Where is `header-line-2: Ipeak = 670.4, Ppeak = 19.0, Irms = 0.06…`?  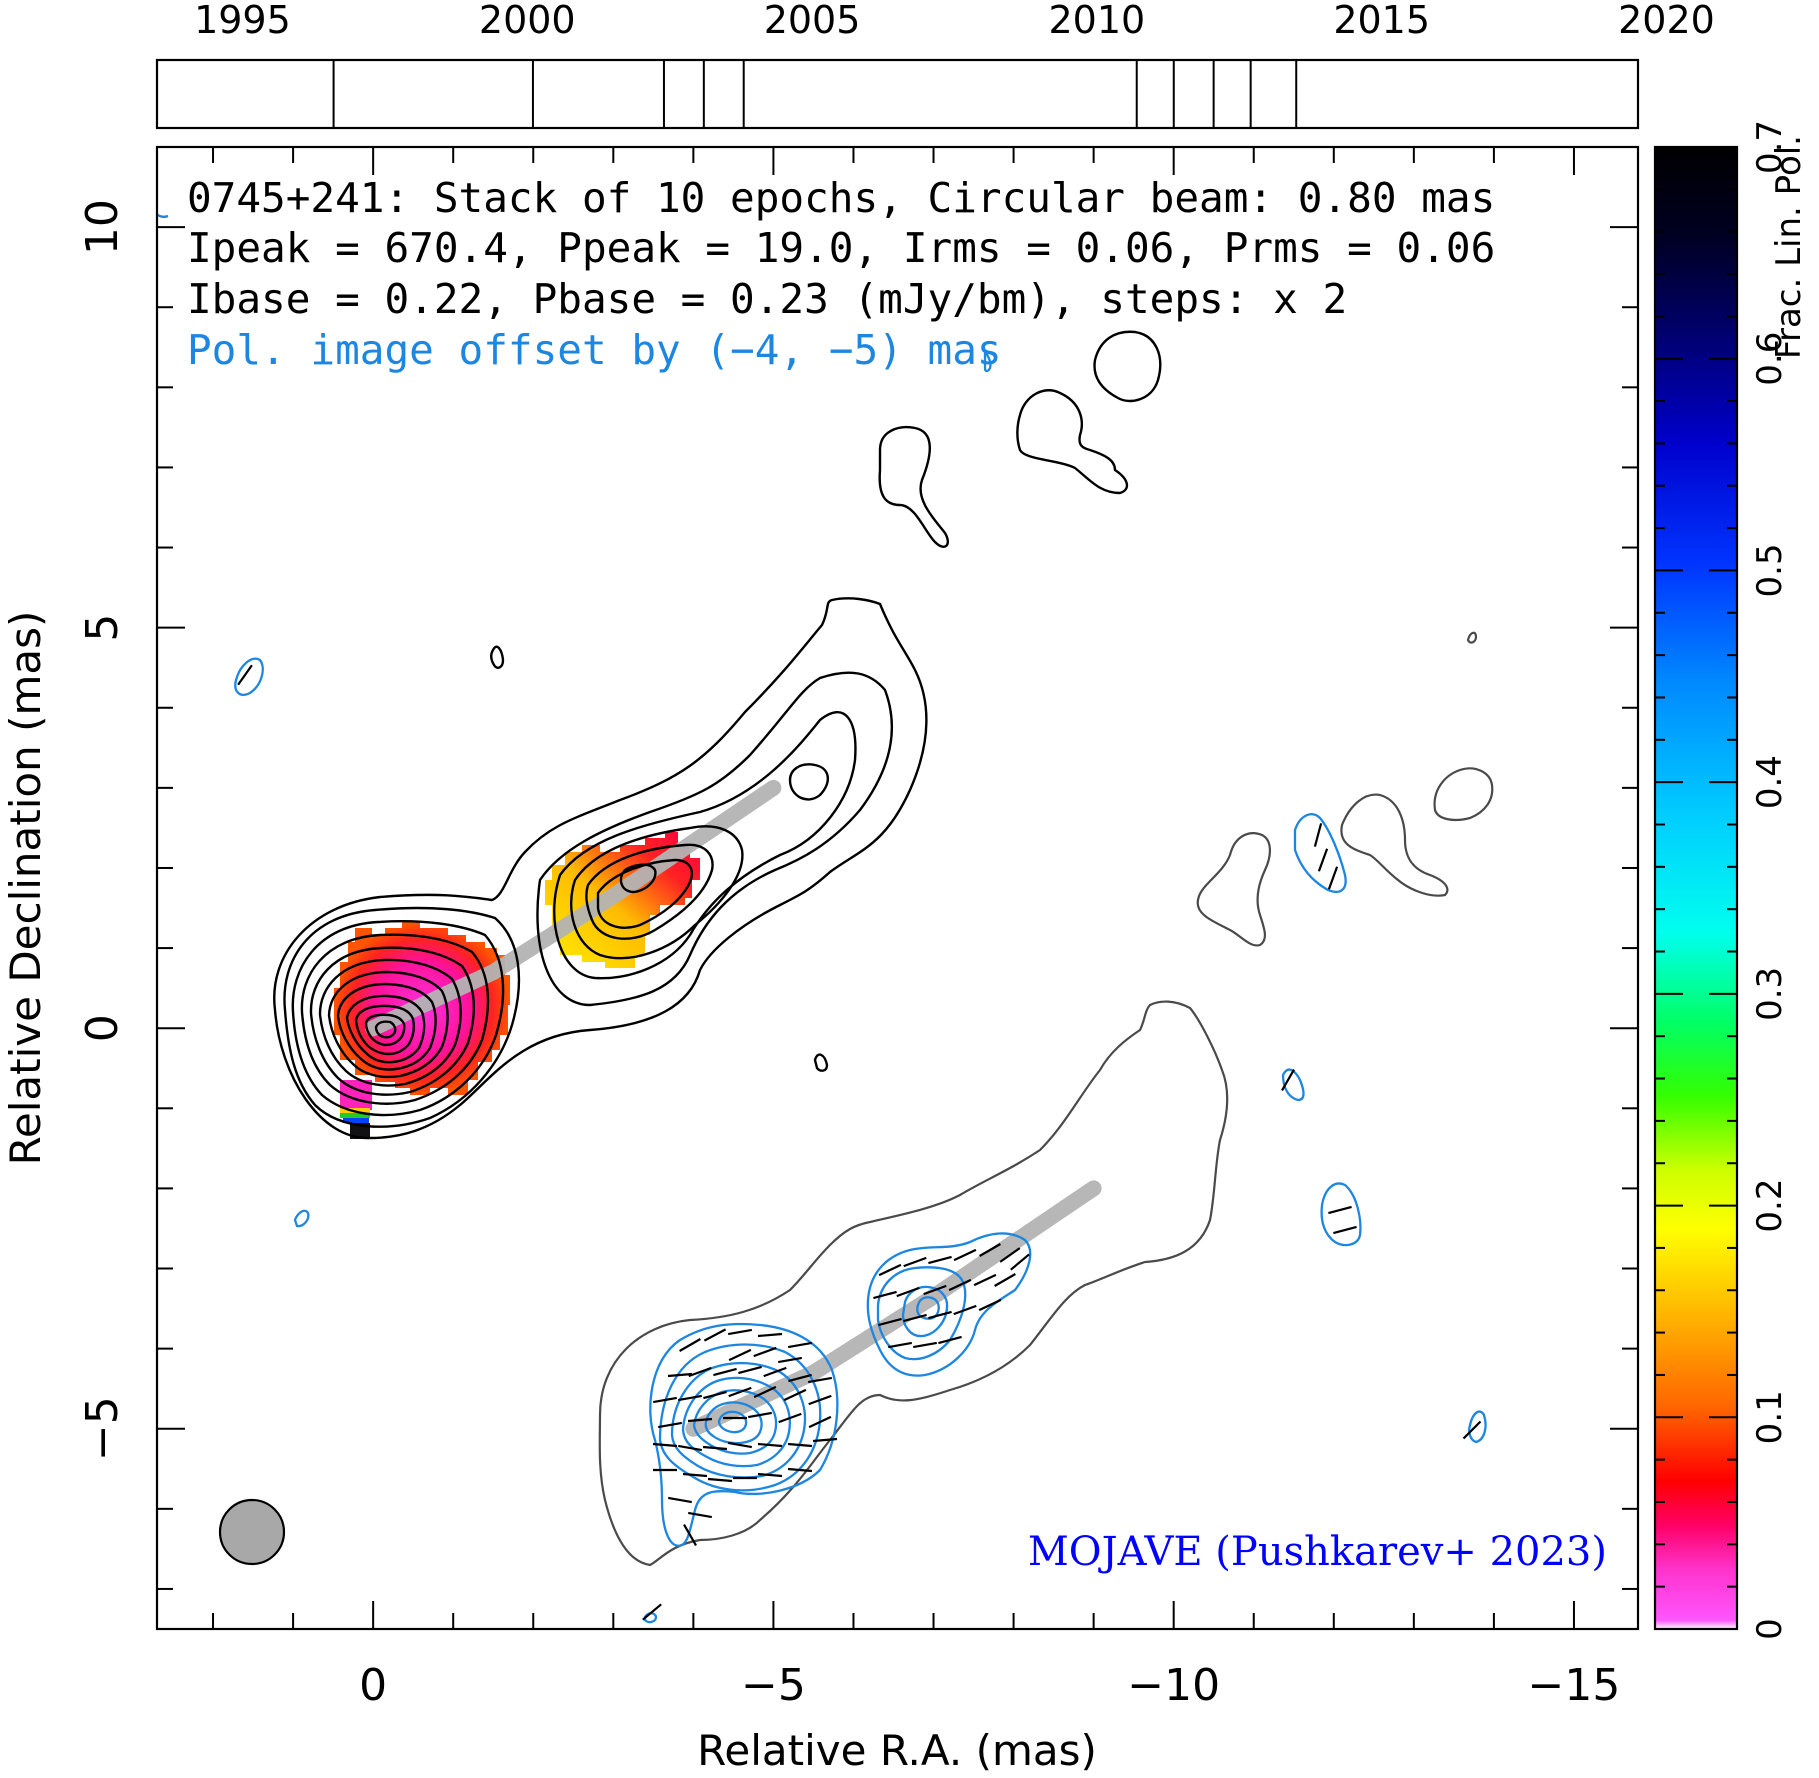 header-line-2: Ipeak = 670.4, Ppeak = 19.0, Irms = 0.06… is located at coordinates (841, 248).